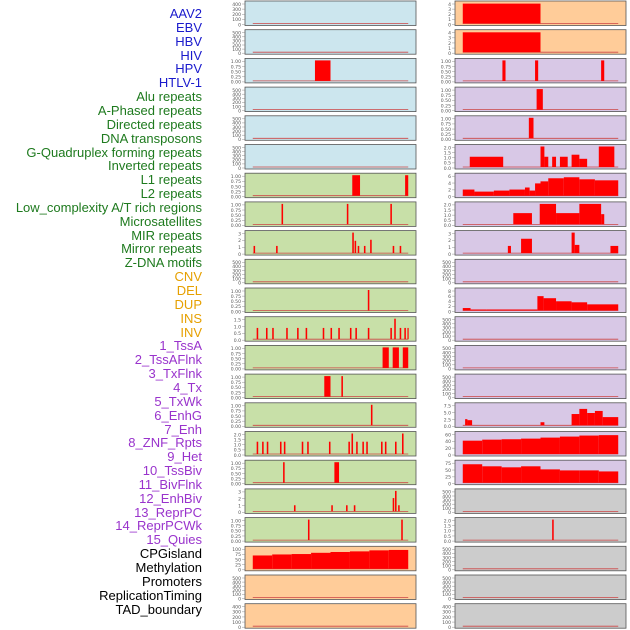 The image size is (630, 630). What do you see at coordinates (178, 401) in the screenshot?
I see `row-label: 5_TxWk` at bounding box center [178, 401].